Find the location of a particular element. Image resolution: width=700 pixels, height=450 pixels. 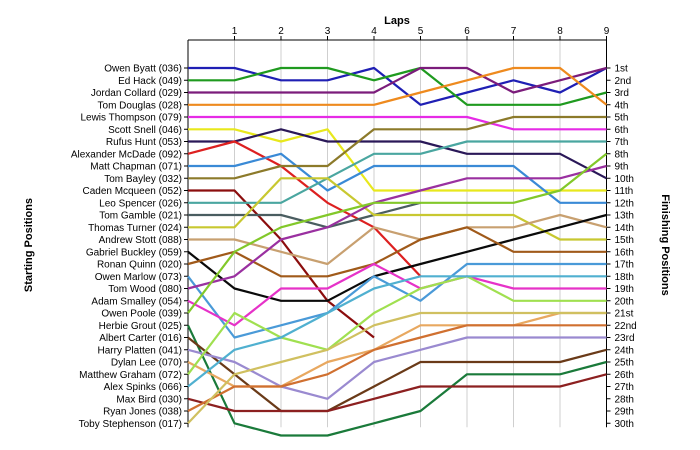

finishing-position-label: 20th is located at coordinates (624, 301).